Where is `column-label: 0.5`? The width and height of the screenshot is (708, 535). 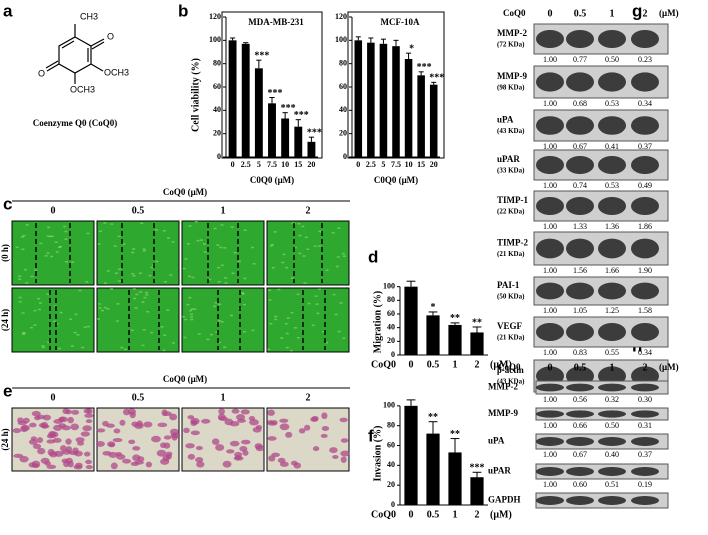
column-label: 0.5 is located at coordinates (138, 397).